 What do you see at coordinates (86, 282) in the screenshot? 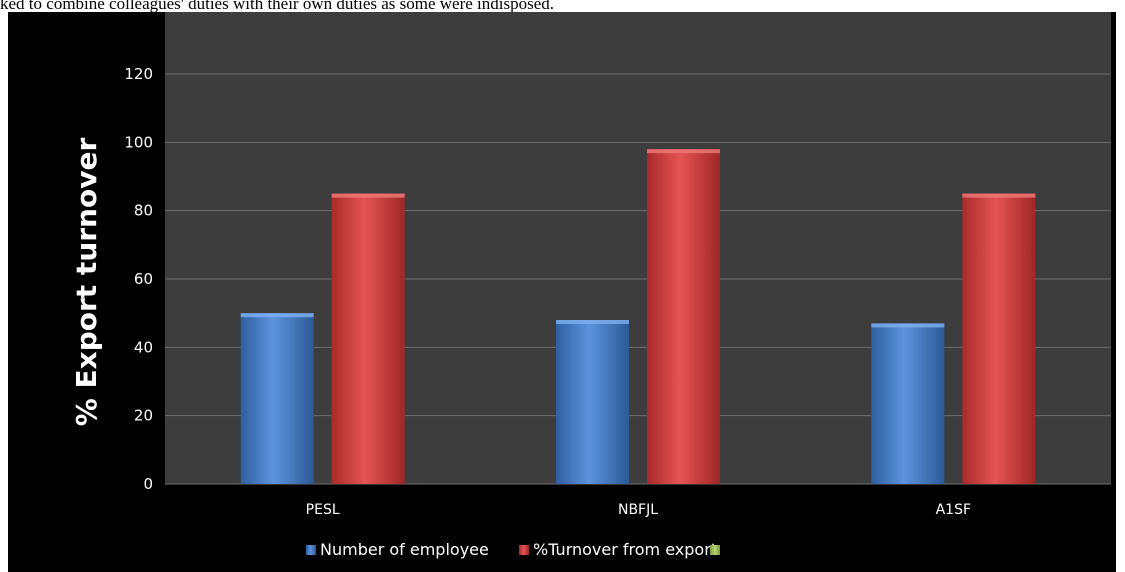
I see `y-axis-label: % Export turnover` at bounding box center [86, 282].